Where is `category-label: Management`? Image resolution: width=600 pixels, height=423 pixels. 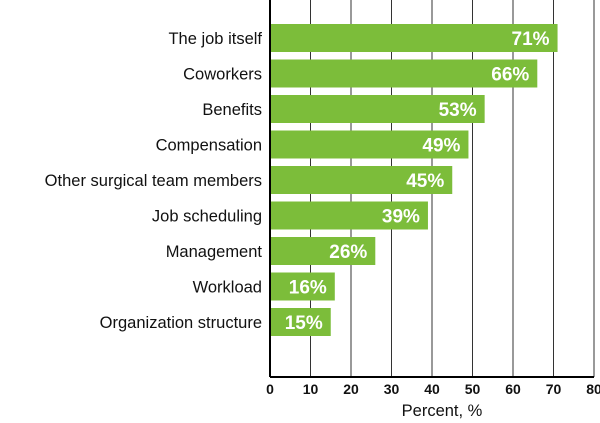 category-label: Management is located at coordinates (214, 252).